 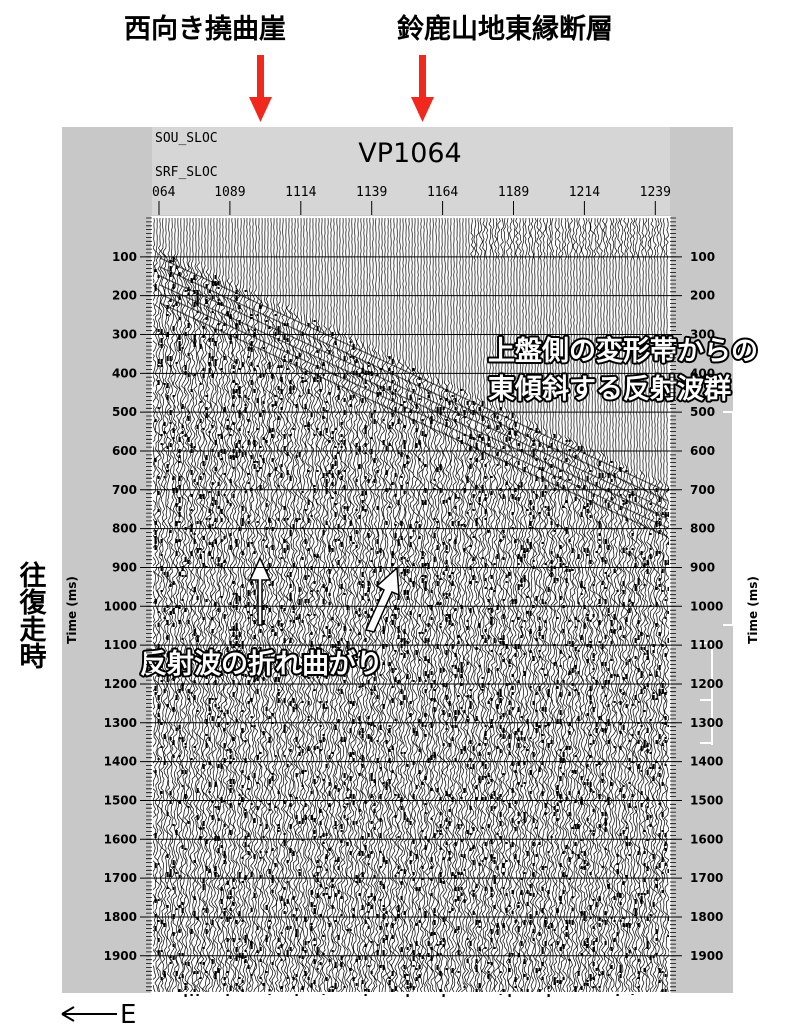 What do you see at coordinates (655, 192) in the screenshot?
I see `x-tick-label: 1239` at bounding box center [655, 192].